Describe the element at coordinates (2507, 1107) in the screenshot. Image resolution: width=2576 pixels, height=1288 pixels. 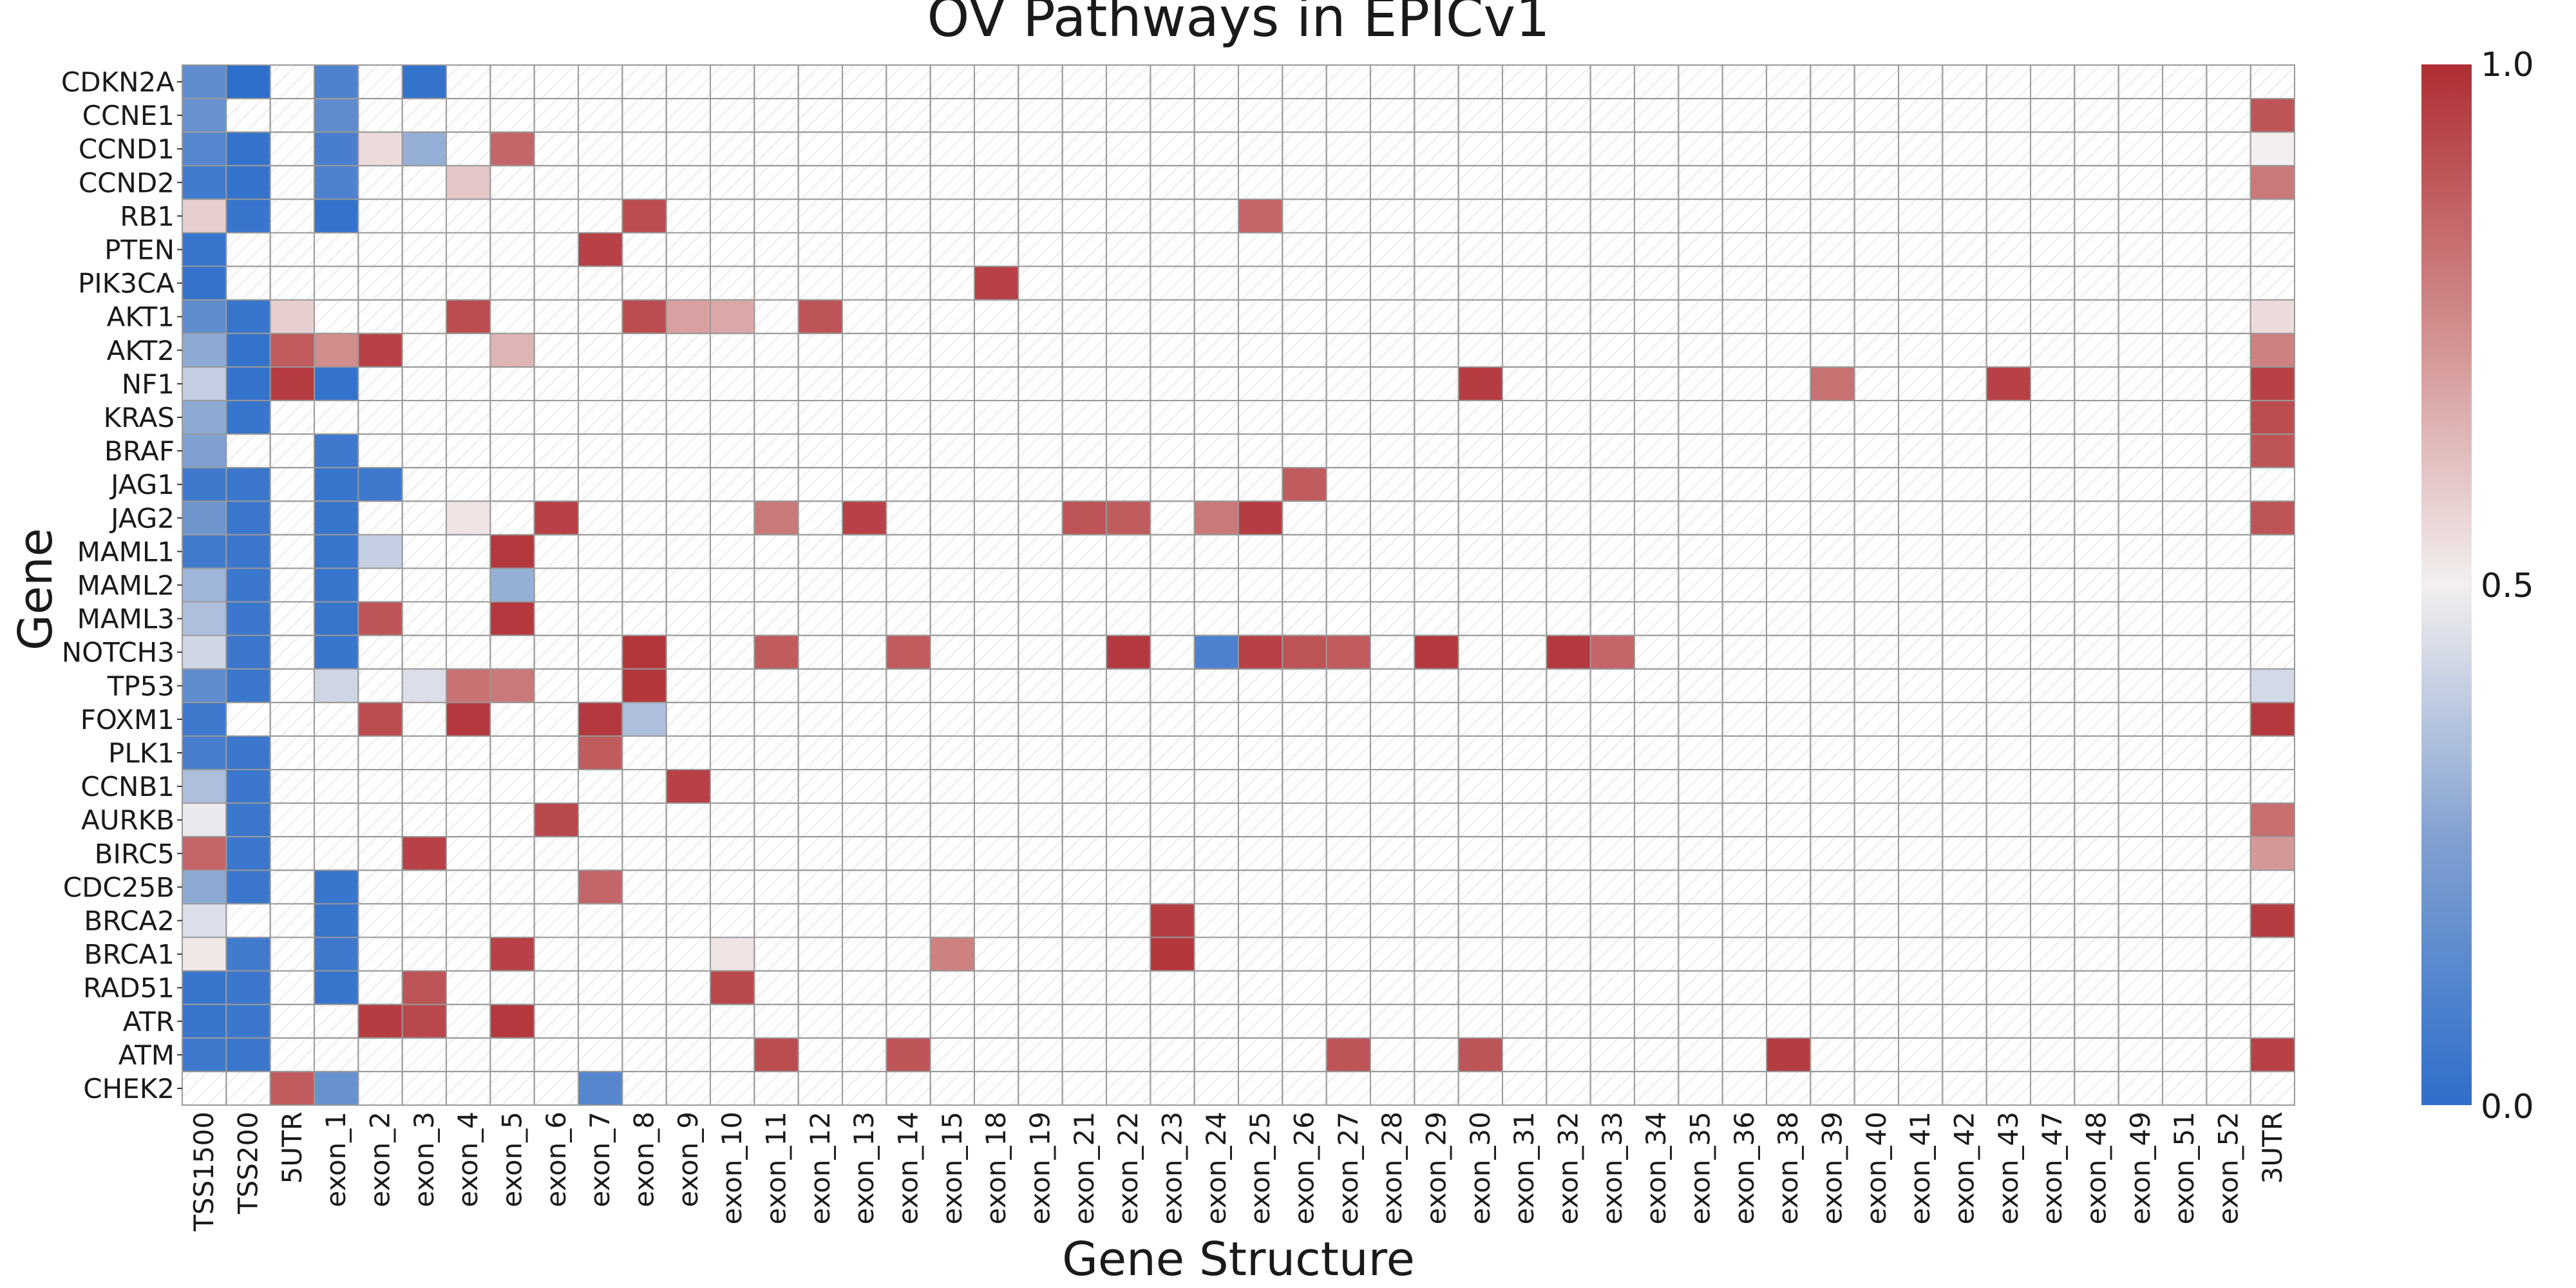
I see `colorbar-tick-min: 0.0` at that location.